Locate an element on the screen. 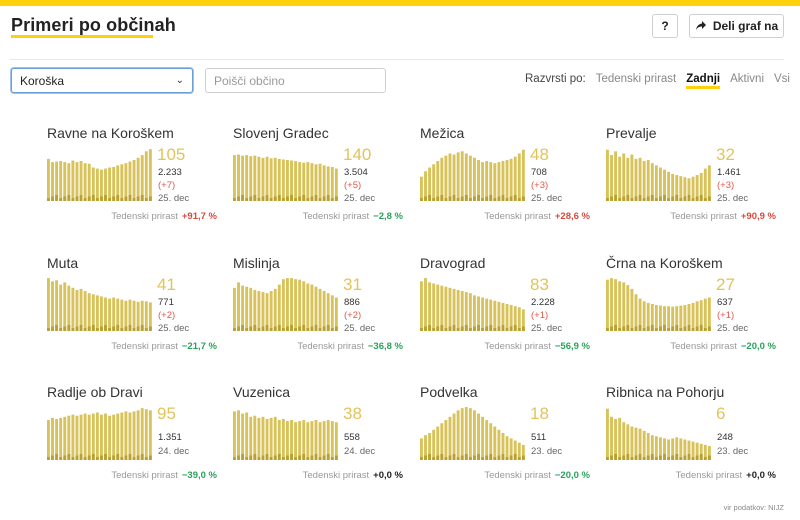 This screenshot has height=520, width=800. region-select: Koroška ⌄ is located at coordinates (102, 80).